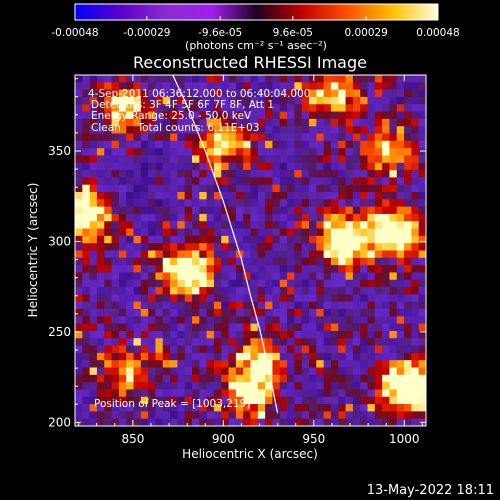  Describe the element at coordinates (199, 94) in the screenshot. I see `info-time-range: 4-Sep-2011 06:36:12.000 to 06:40:04.000` at that location.